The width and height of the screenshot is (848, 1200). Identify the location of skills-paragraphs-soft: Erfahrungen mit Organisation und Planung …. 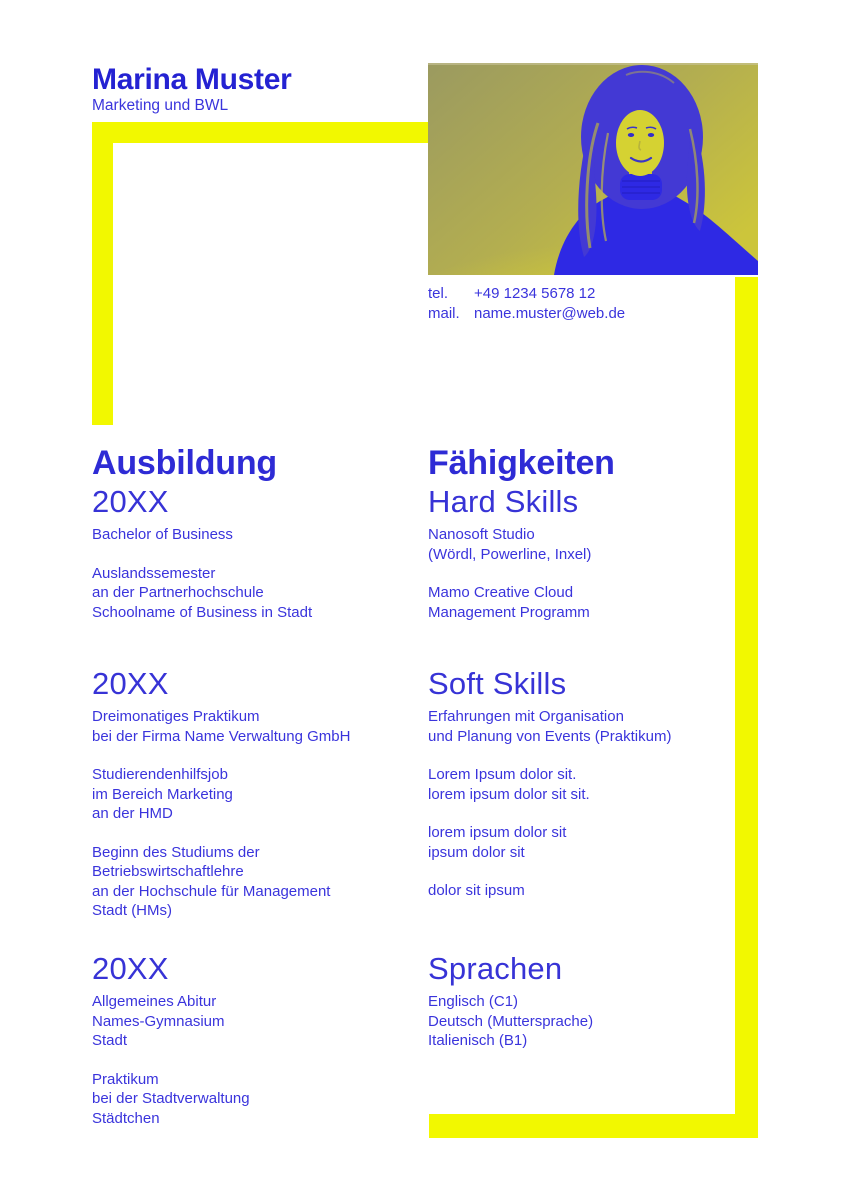
(581, 804).